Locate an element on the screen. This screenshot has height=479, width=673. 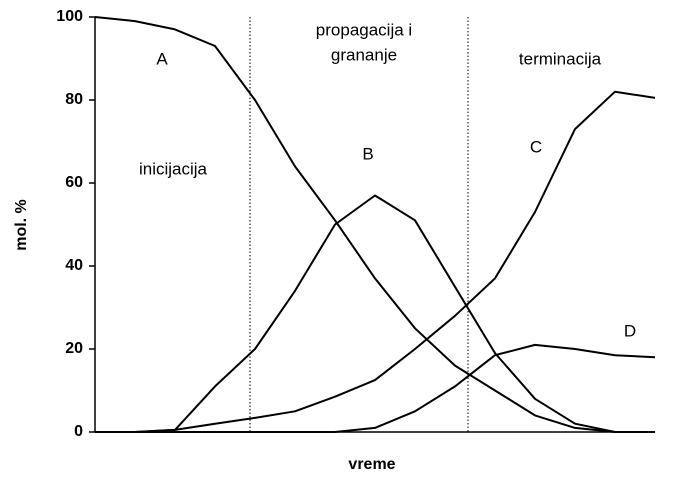
y-axis-title: mol. % is located at coordinates (21, 225).